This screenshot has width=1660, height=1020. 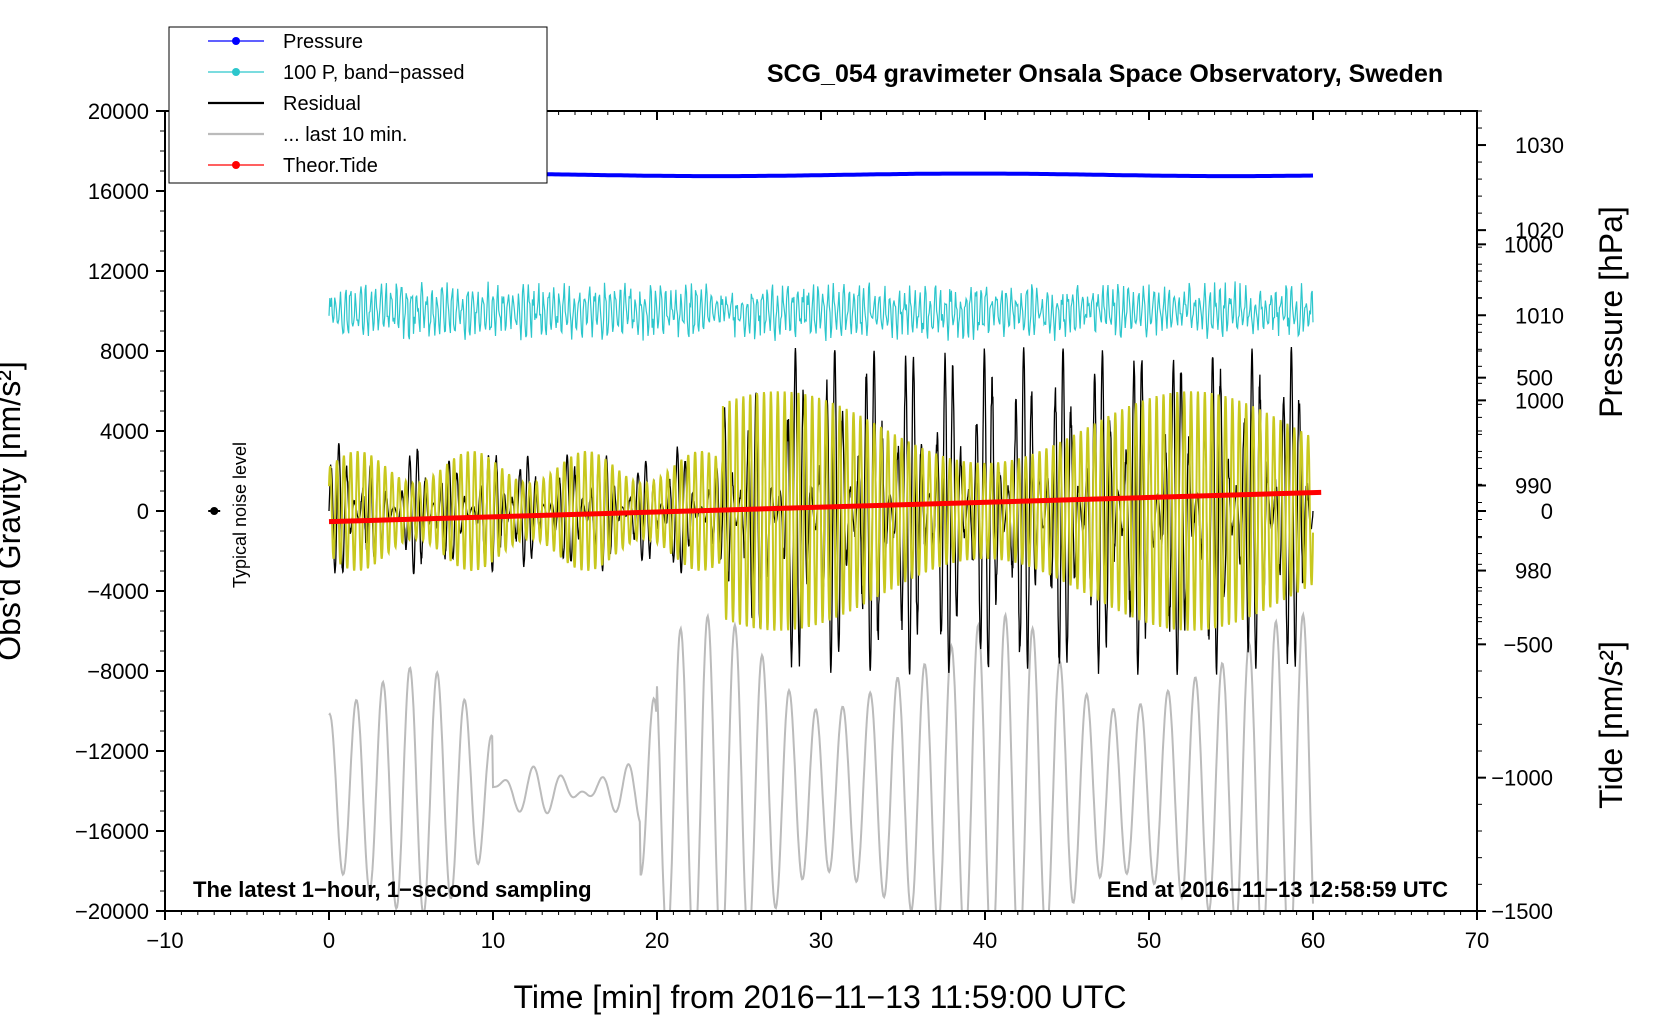 I want to click on x-tick-label: −10, so click(x=164, y=940).